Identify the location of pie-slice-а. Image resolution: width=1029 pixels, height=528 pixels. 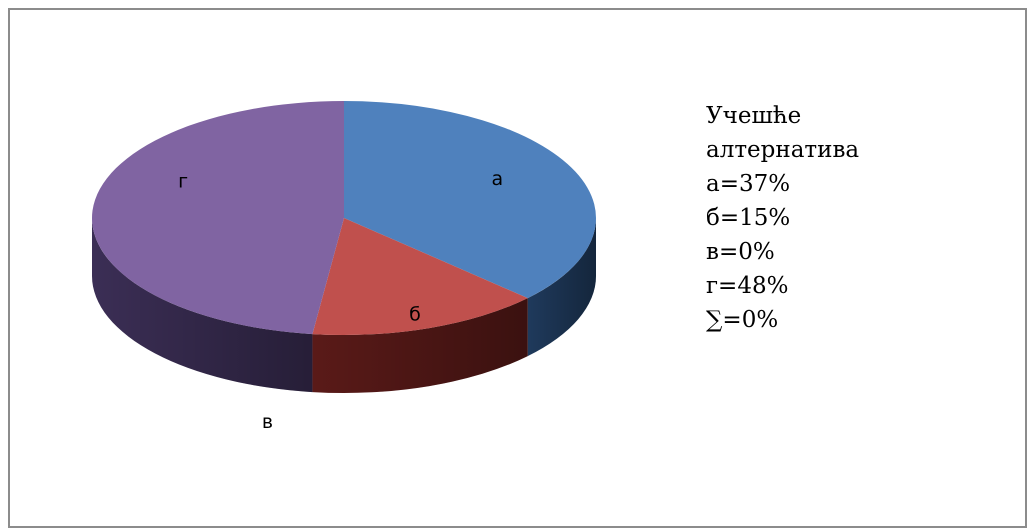
(470, 200).